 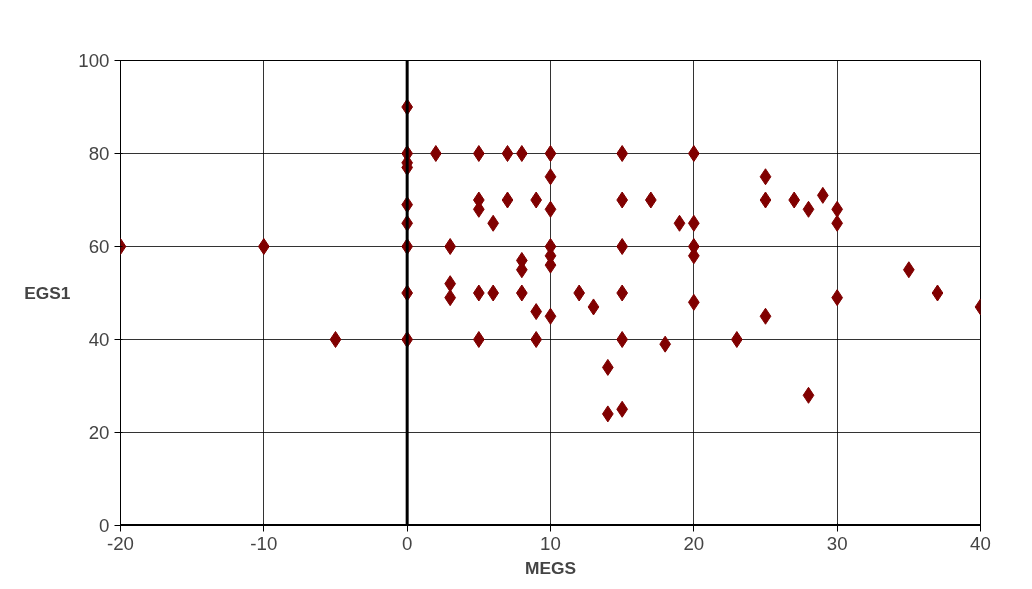 What do you see at coordinates (264, 543) in the screenshot?
I see `x-tick-label: -10` at bounding box center [264, 543].